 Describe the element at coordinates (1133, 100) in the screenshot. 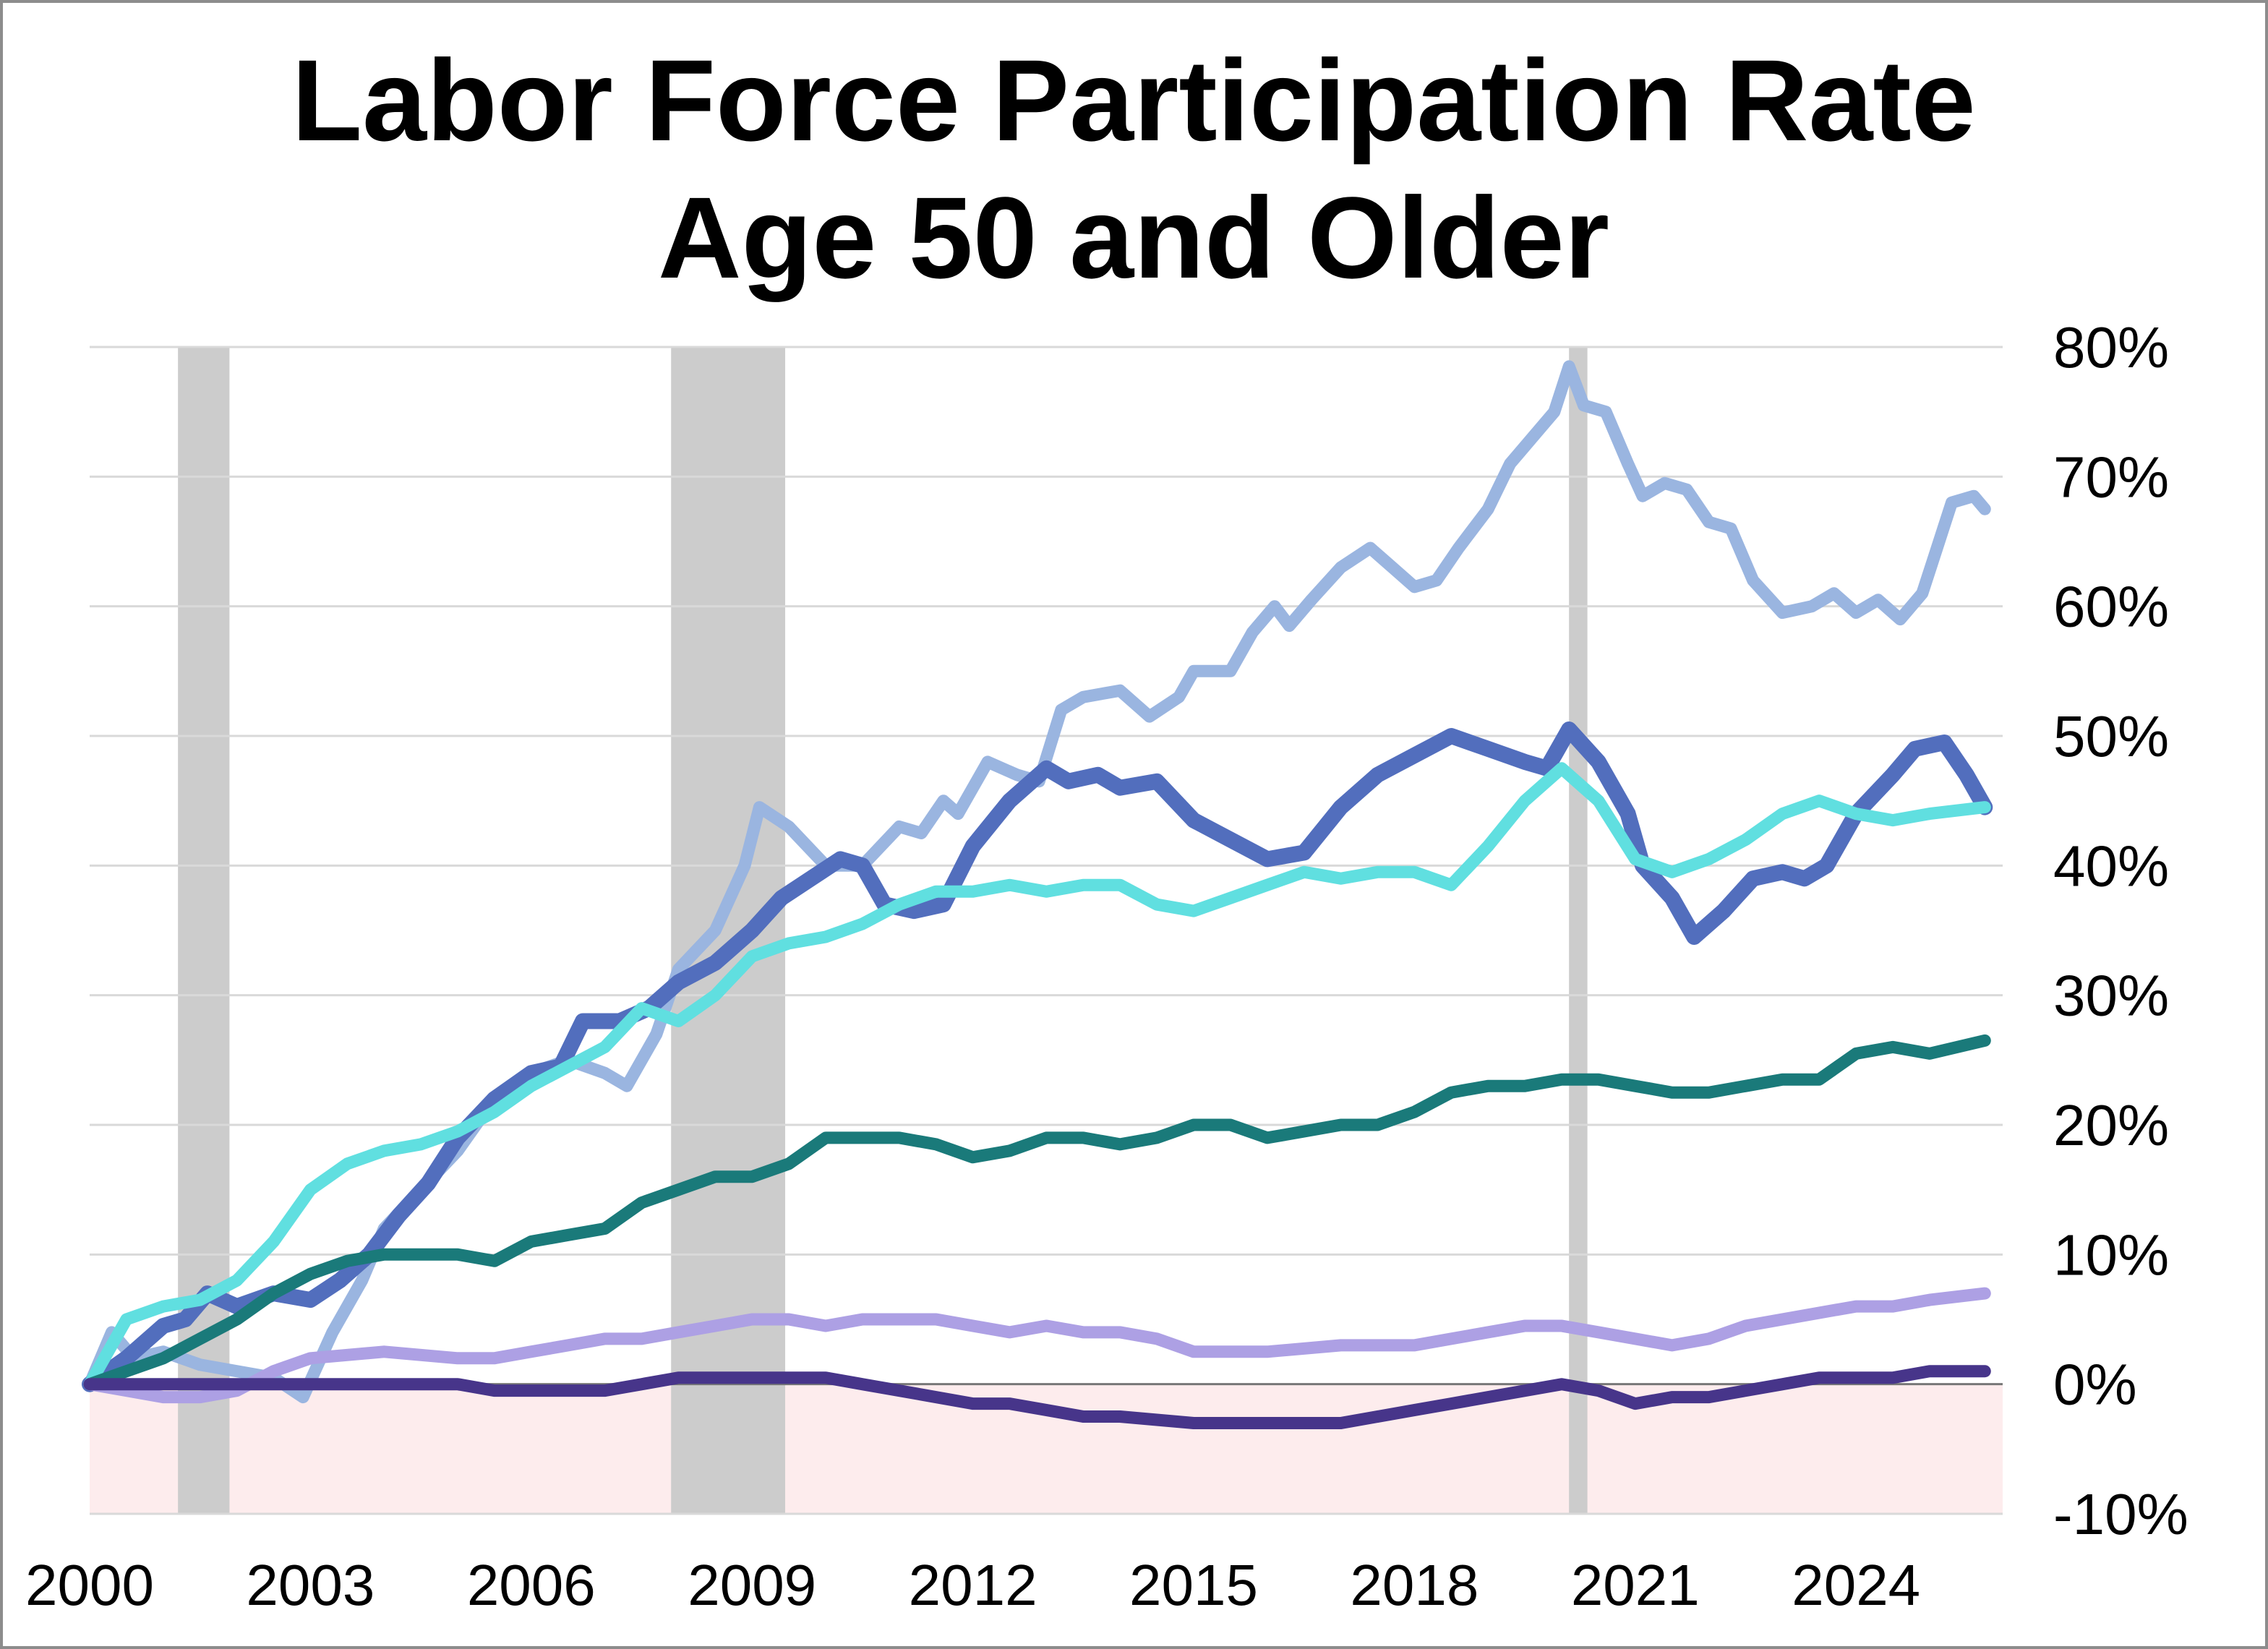

I see `chart-title-line-1: Labor Force Participation Rate` at that location.